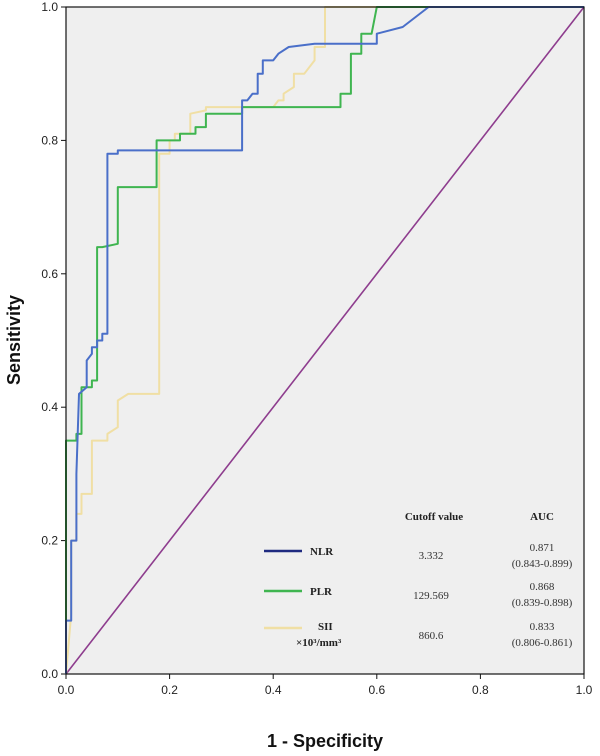 The width and height of the screenshot is (600, 756). I want to click on legend-label-nlr: NLR, so click(322, 552).